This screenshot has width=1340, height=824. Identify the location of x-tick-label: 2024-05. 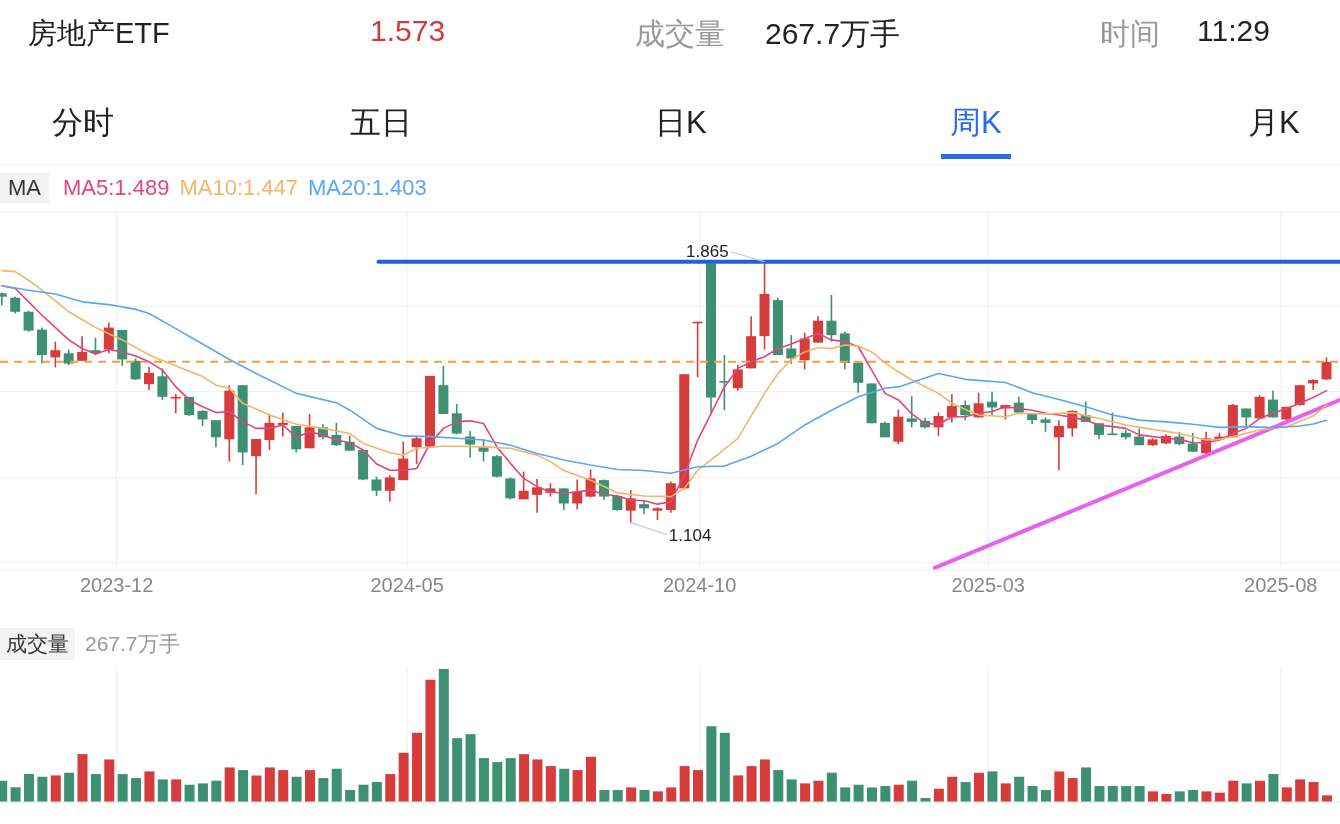
(407, 585).